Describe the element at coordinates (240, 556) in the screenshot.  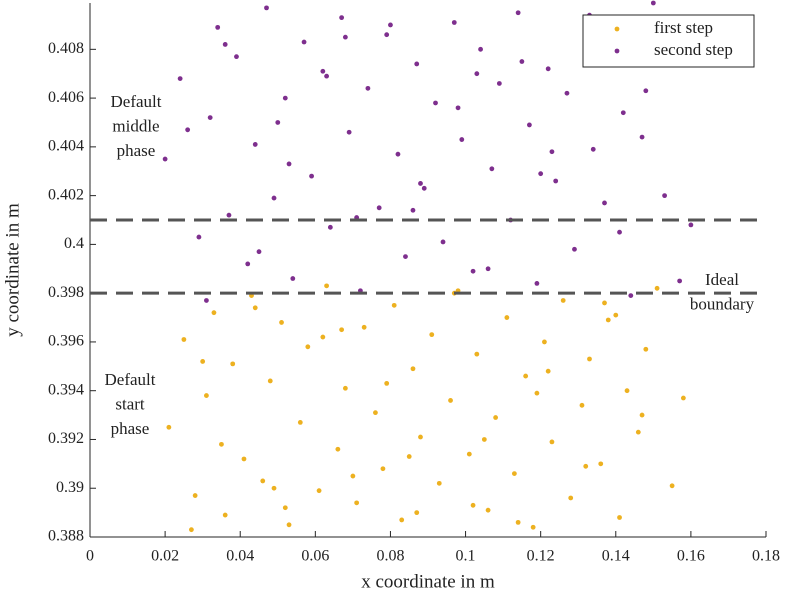
I see `x-tick-label: 0.04` at that location.